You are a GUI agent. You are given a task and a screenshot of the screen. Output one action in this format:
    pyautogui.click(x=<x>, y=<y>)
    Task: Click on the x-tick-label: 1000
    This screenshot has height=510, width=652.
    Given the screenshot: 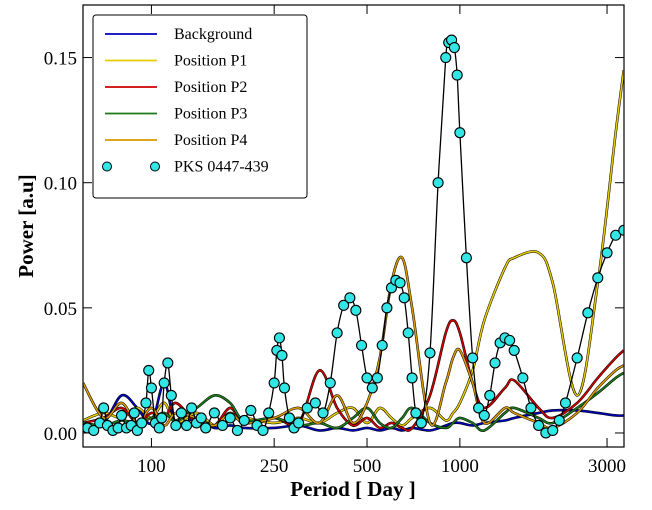 What is the action you would take?
    pyautogui.click(x=460, y=466)
    